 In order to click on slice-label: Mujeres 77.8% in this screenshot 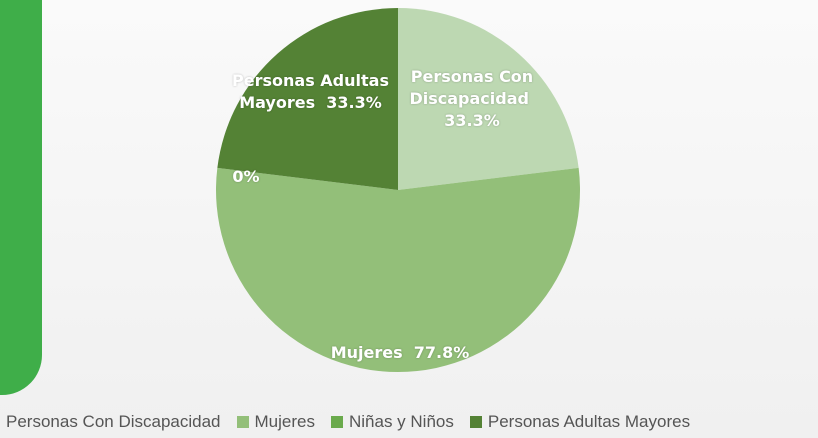, I will do `click(400, 353)`.